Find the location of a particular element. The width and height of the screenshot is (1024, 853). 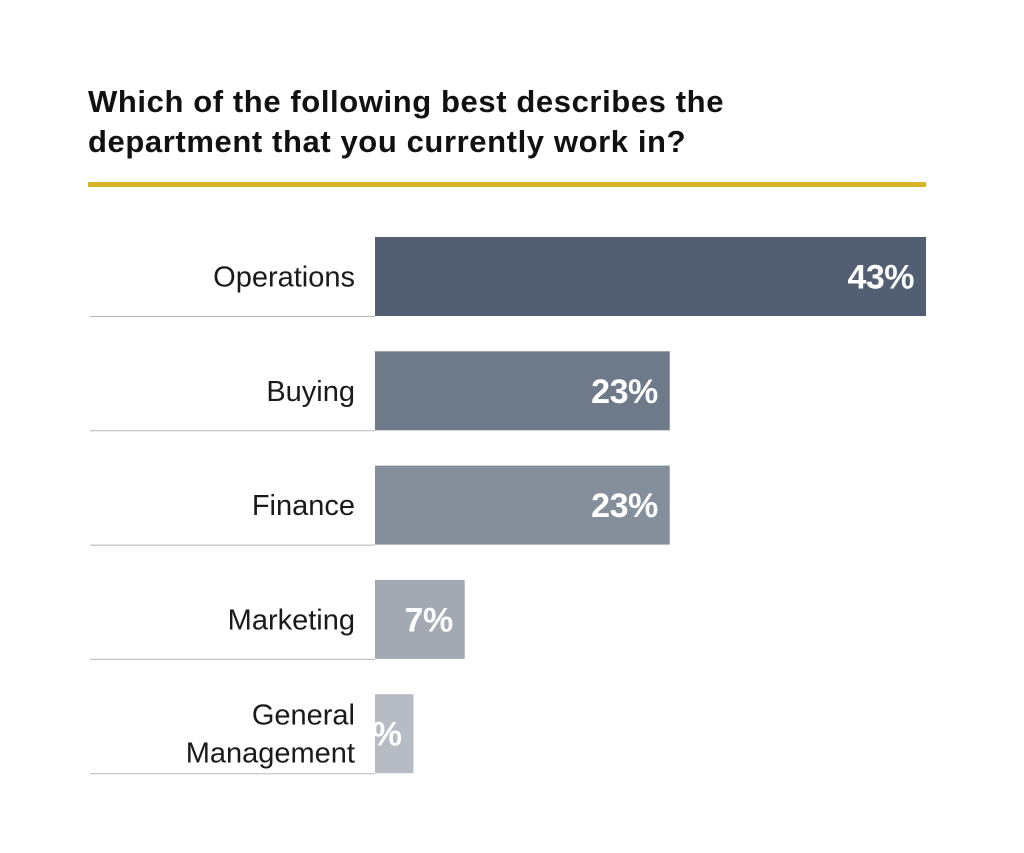

value-label: 3% is located at coordinates (377, 735).